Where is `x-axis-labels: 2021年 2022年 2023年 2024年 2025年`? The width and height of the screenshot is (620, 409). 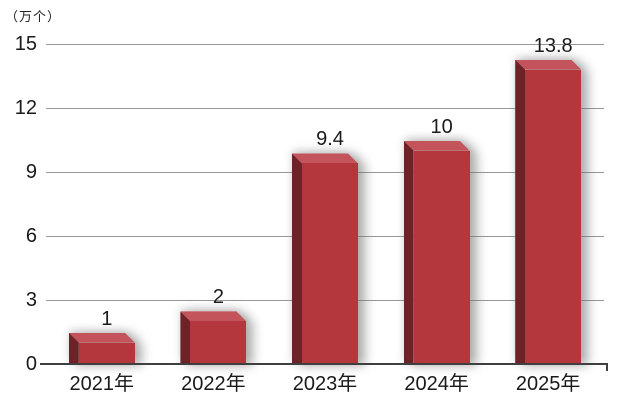 x-axis-labels: 2021年 2022年 2023年 2024年 2025年 is located at coordinates (325, 384).